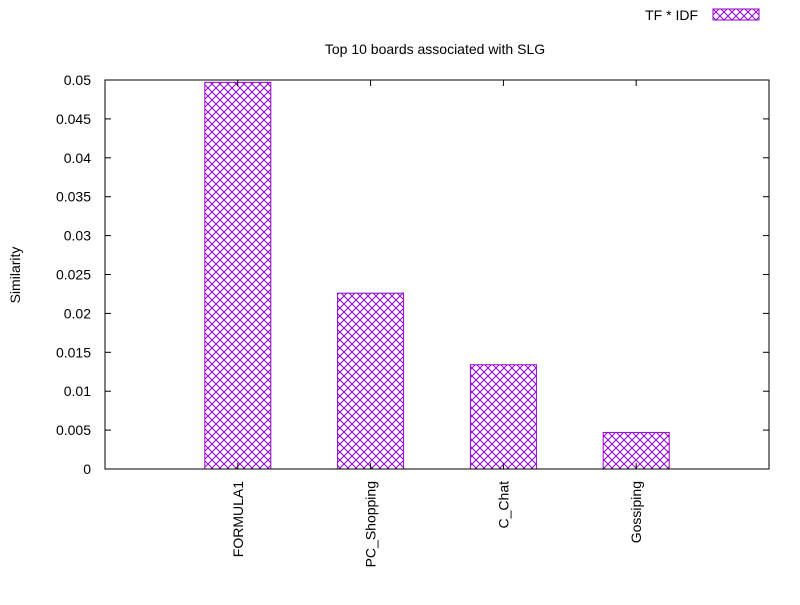 The height and width of the screenshot is (605, 800). I want to click on legend-swatch-tf-idf, so click(736, 14).